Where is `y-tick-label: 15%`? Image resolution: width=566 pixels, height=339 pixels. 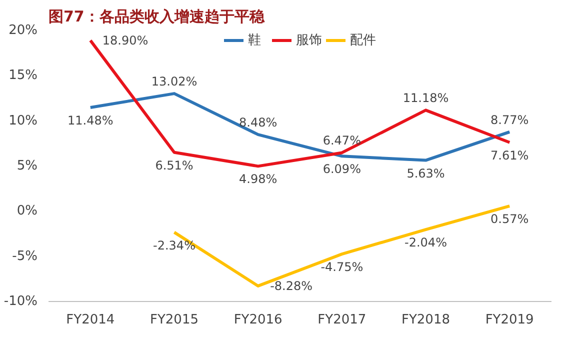
y-tick-label: 15% is located at coordinates (23, 76).